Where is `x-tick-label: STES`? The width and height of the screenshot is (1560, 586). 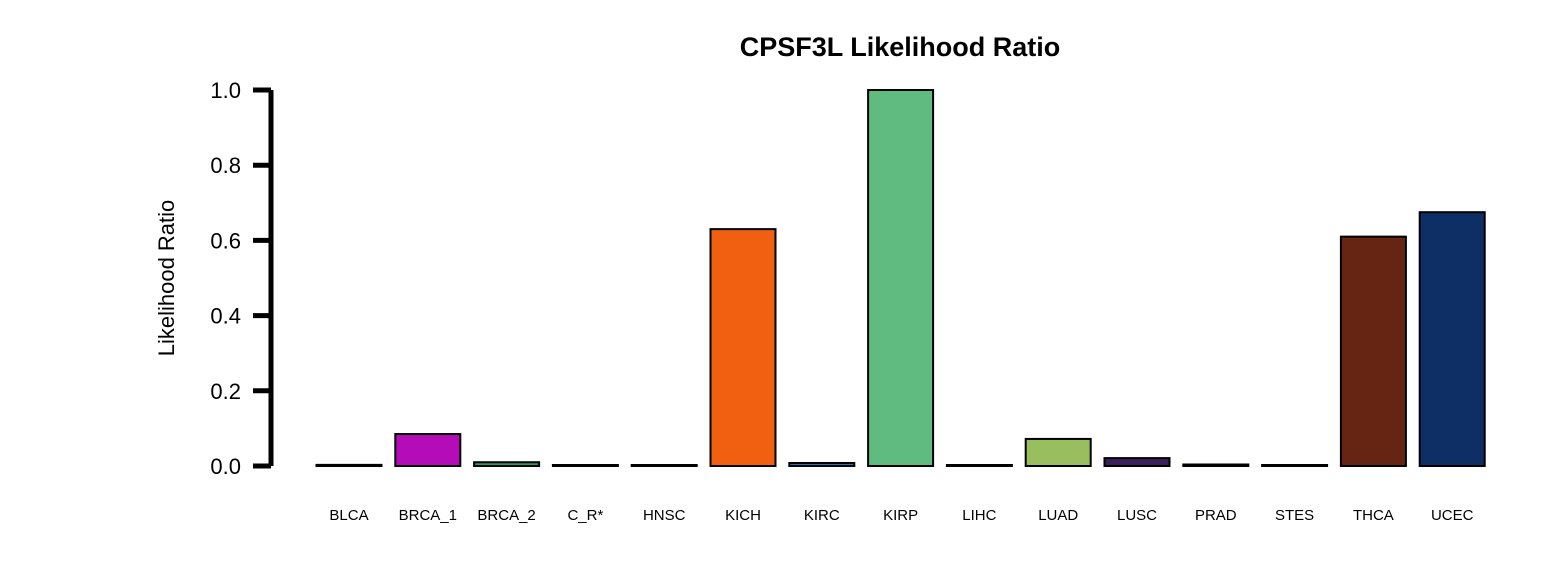 x-tick-label: STES is located at coordinates (1294, 515).